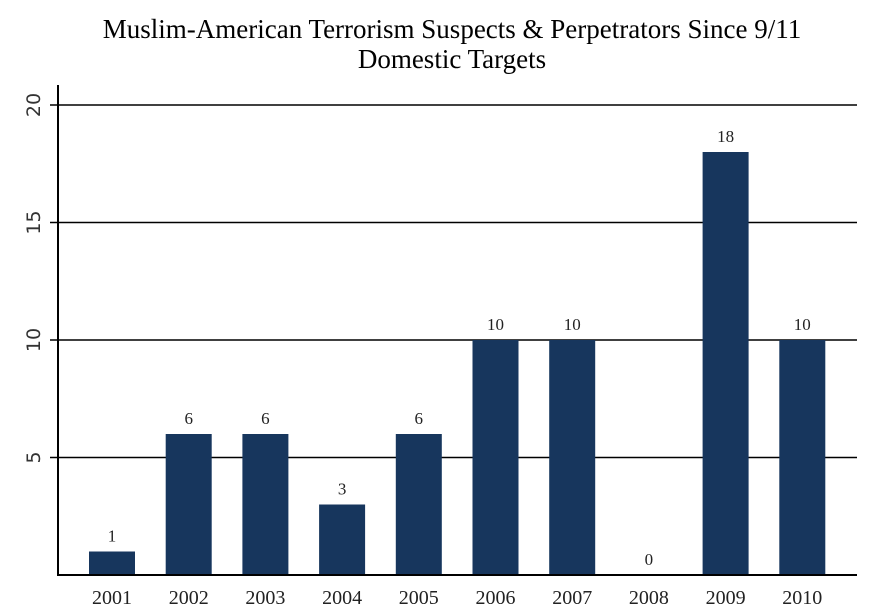 This screenshot has height=611, width=874. Describe the element at coordinates (572, 598) in the screenshot. I see `x-tick-label: 2007` at that location.